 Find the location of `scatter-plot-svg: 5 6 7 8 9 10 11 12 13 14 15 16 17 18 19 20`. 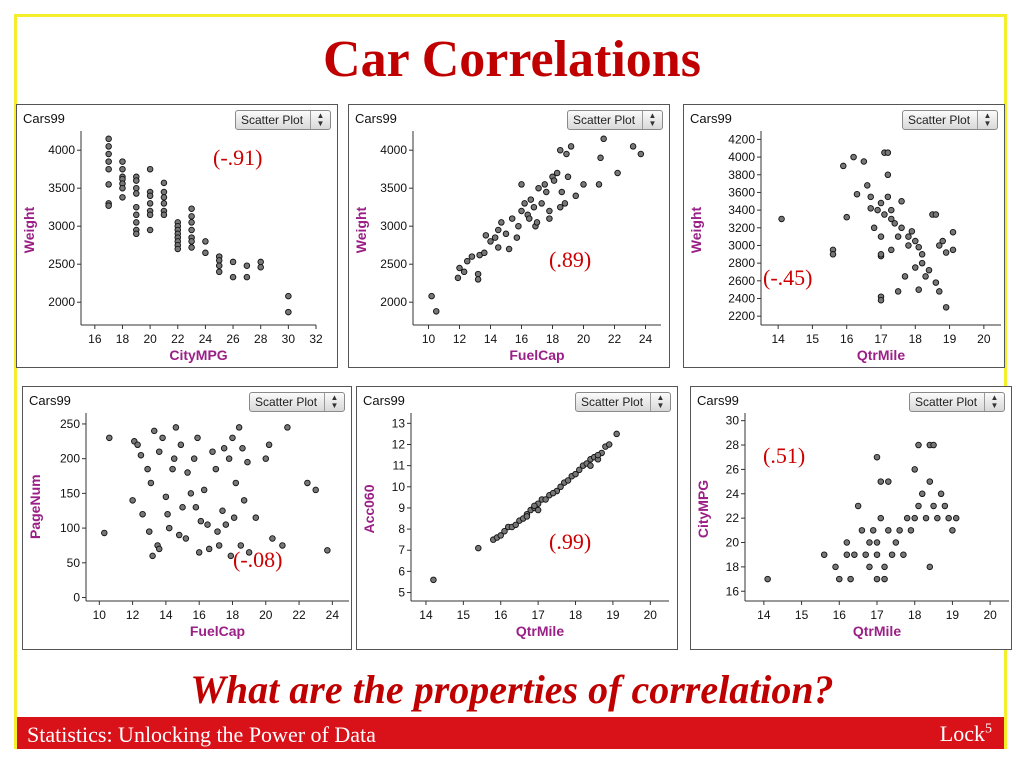

scatter-plot-svg: 5 6 7 8 9 10 11 12 13 14 15 16 17 18 19 20 is located at coordinates (530, 517).